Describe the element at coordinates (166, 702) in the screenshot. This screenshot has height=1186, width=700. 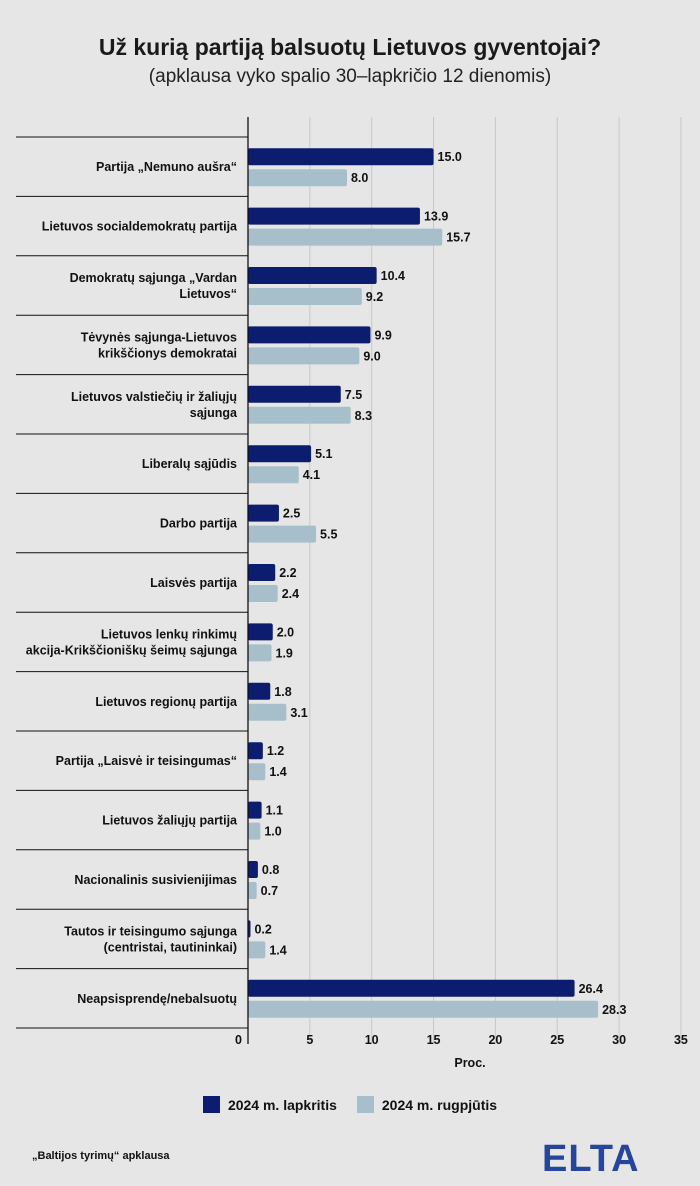
I see `category-label: Lietuvos regionų partija` at that location.